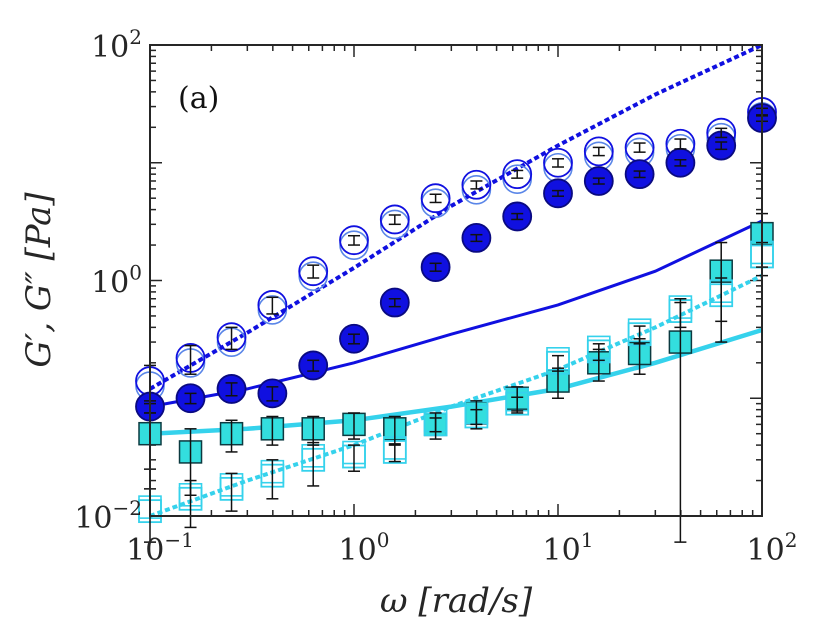 This screenshot has height=630, width=840. What do you see at coordinates (198, 98) in the screenshot?
I see `panel-label: (a)` at bounding box center [198, 98].